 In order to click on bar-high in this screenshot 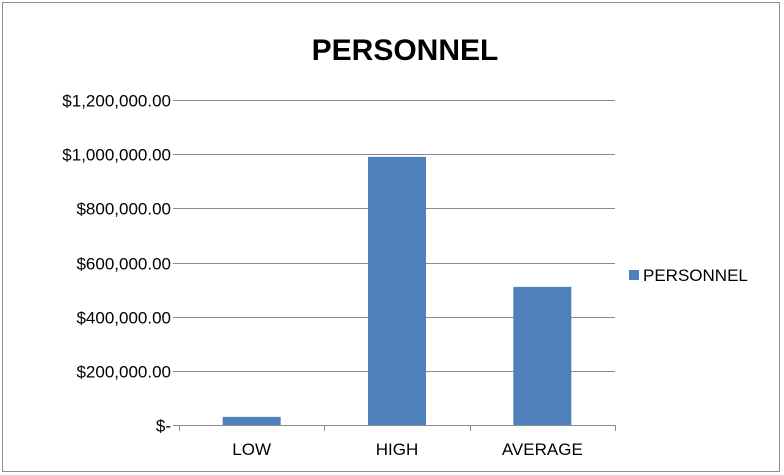, I will do `click(397, 290)`.